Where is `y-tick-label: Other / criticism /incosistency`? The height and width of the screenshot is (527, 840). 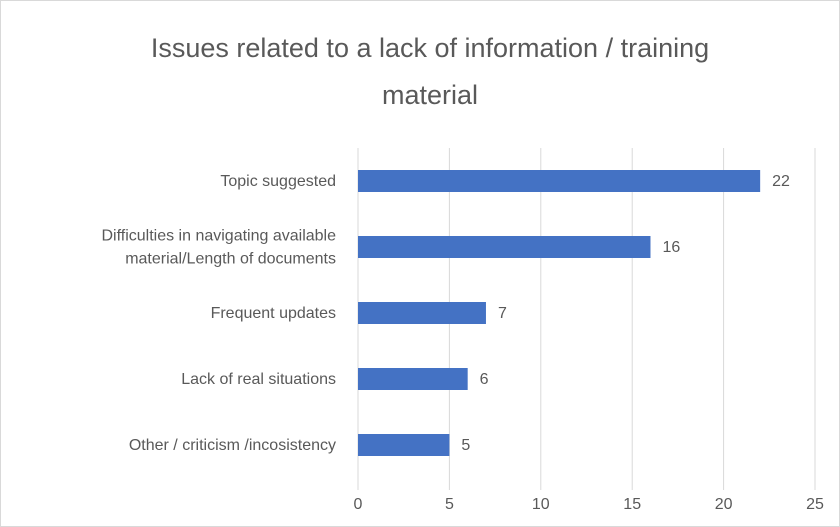 y-tick-label: Other / criticism /incosistency is located at coordinates (232, 445).